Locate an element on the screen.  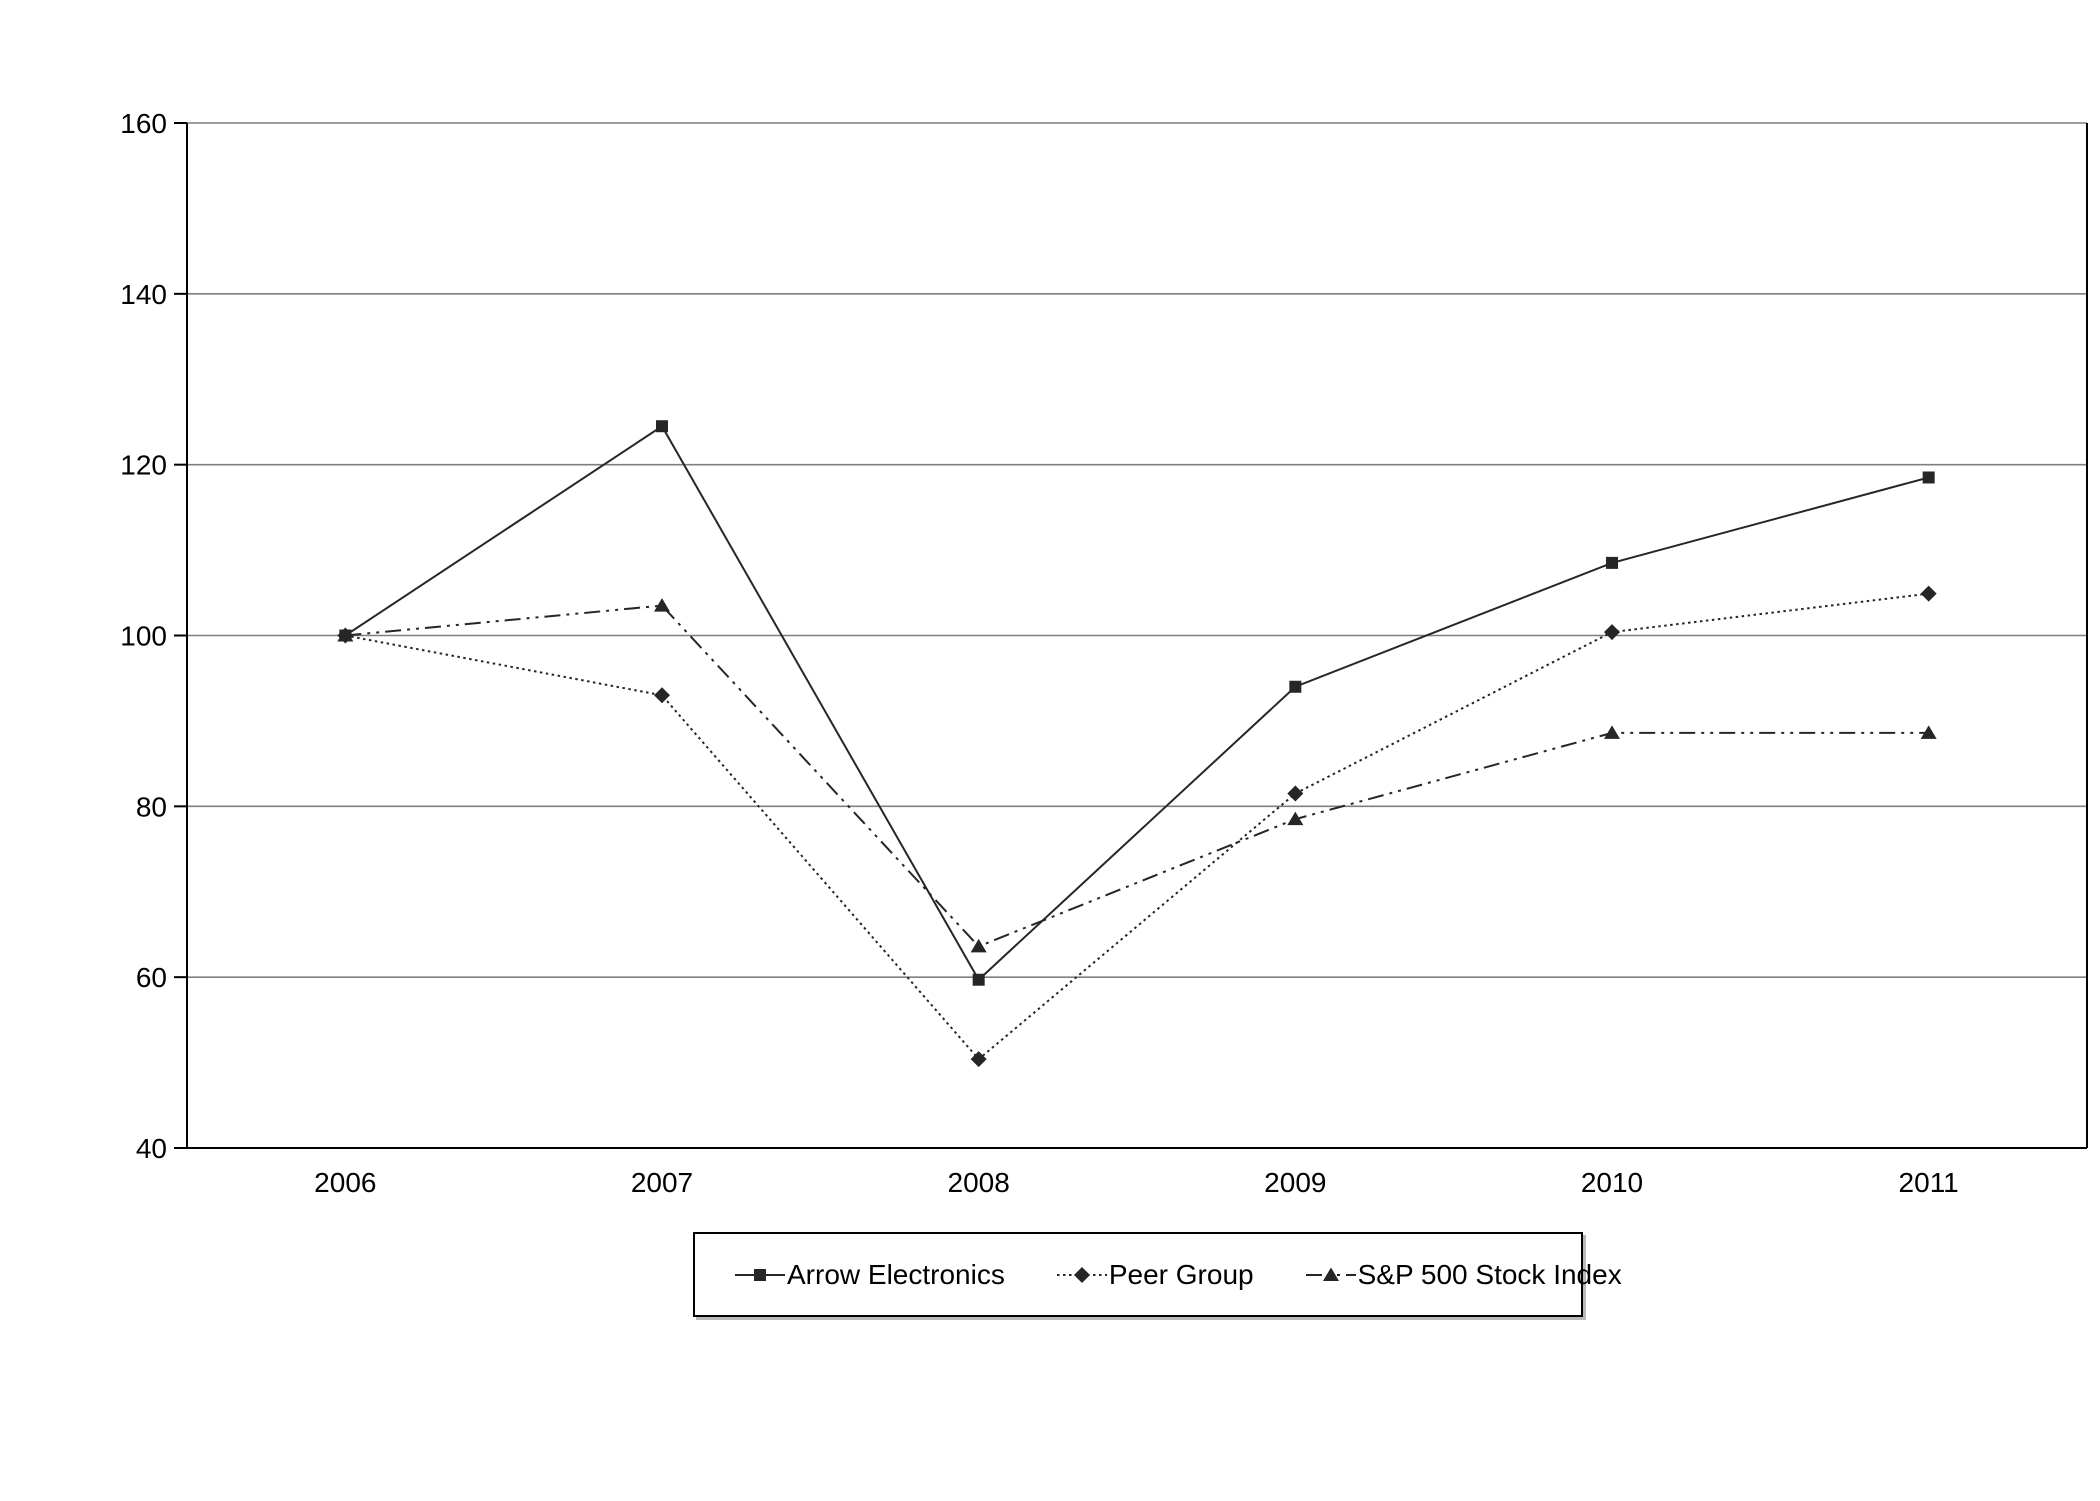
x-axis-label: 2011 is located at coordinates (1929, 1182).